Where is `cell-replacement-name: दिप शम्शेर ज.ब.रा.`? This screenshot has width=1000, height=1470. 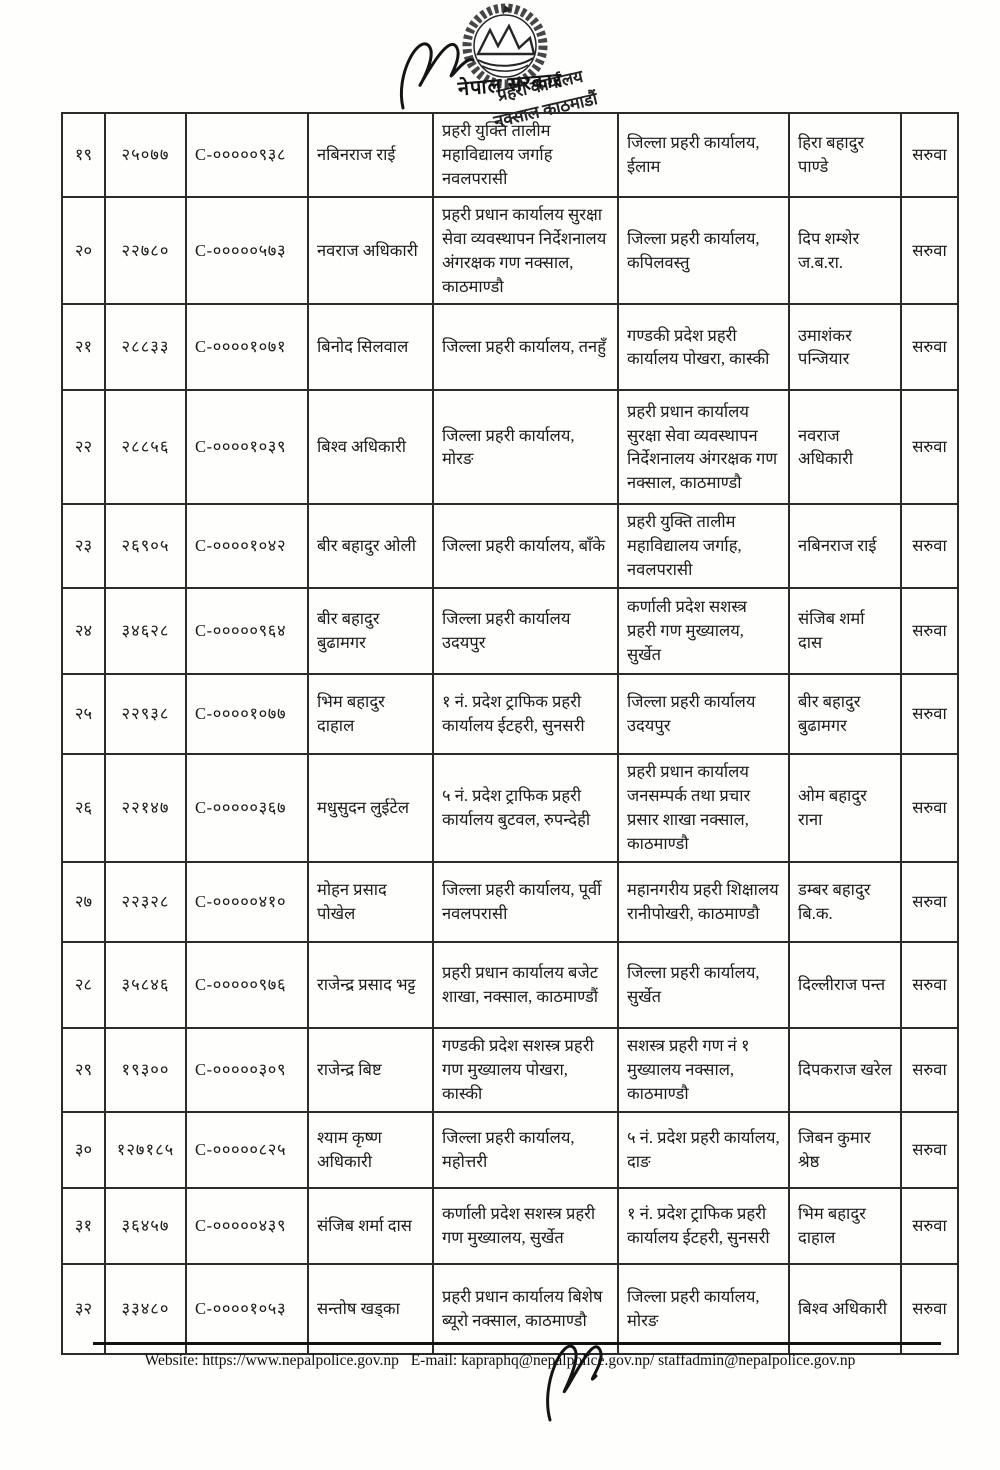
cell-replacement-name: दिप शम्शेर ज.ब.रा. is located at coordinates (845, 250).